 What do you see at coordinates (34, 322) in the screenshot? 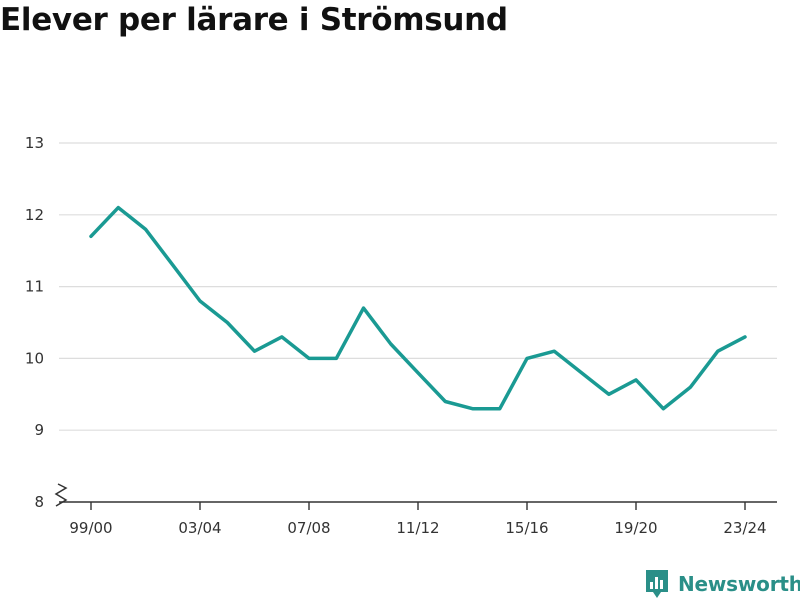
I see `y-axis-ticks: 8 9 10 11 12 13` at bounding box center [34, 322].